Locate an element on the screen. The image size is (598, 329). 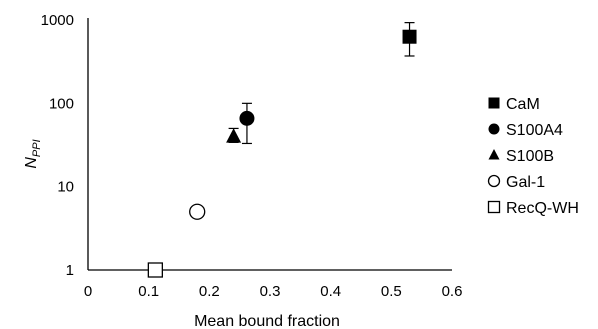
legend-item: S100A4 is located at coordinates (525, 130).